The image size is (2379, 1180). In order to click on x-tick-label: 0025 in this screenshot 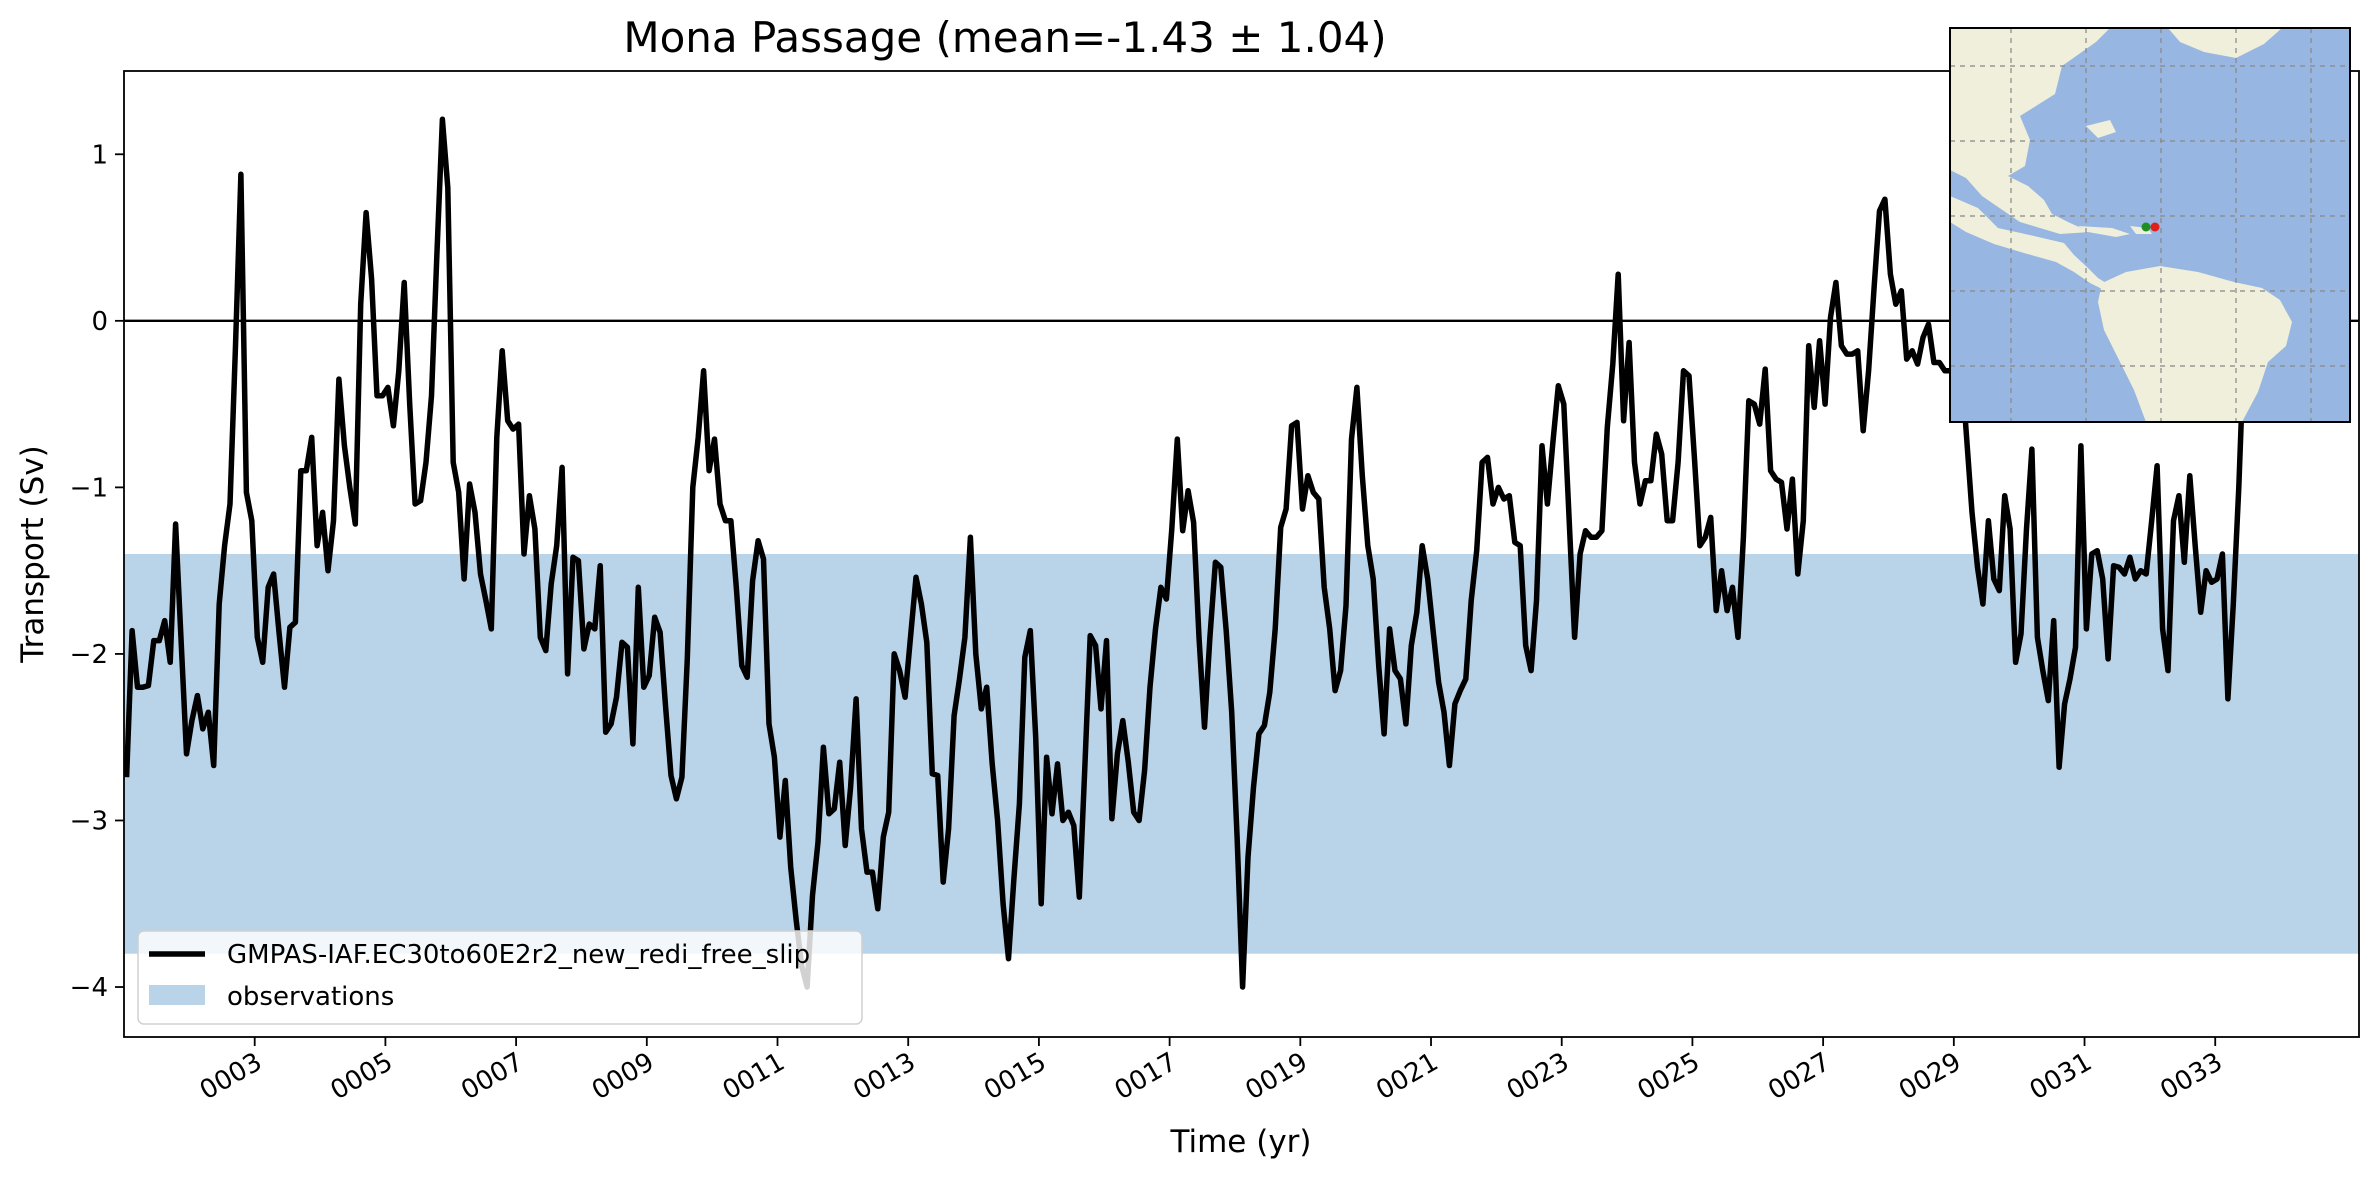, I will do `click(1669, 1076)`.